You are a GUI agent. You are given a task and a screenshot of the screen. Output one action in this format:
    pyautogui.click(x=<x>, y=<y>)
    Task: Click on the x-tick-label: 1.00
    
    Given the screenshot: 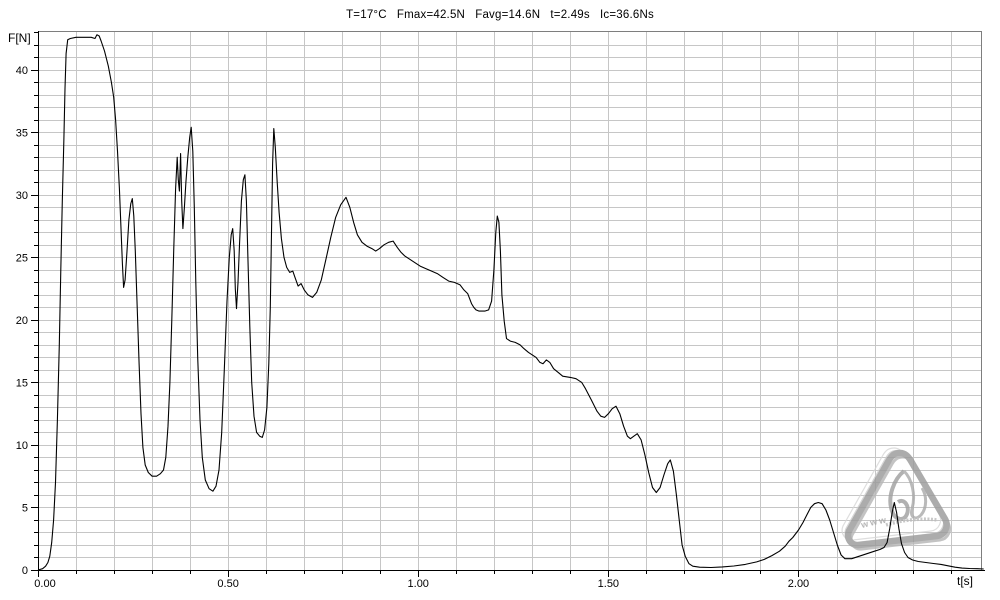 What is the action you would take?
    pyautogui.click(x=418, y=584)
    